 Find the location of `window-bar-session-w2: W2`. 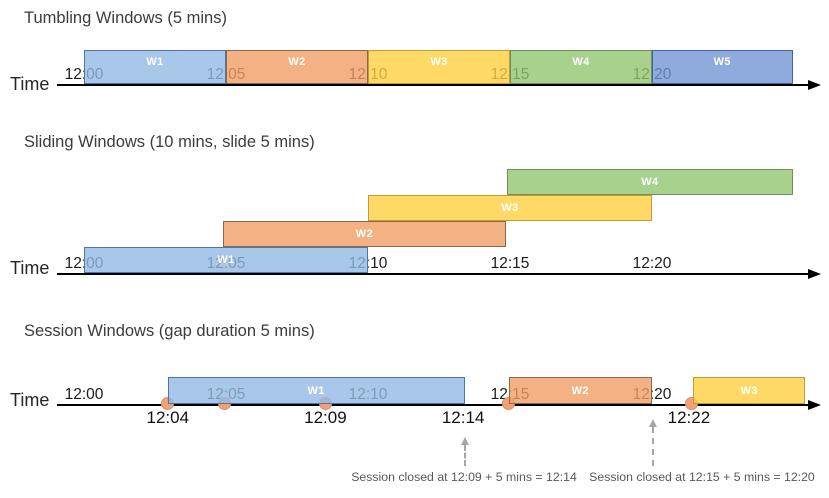

window-bar-session-w2: W2 is located at coordinates (580, 390).